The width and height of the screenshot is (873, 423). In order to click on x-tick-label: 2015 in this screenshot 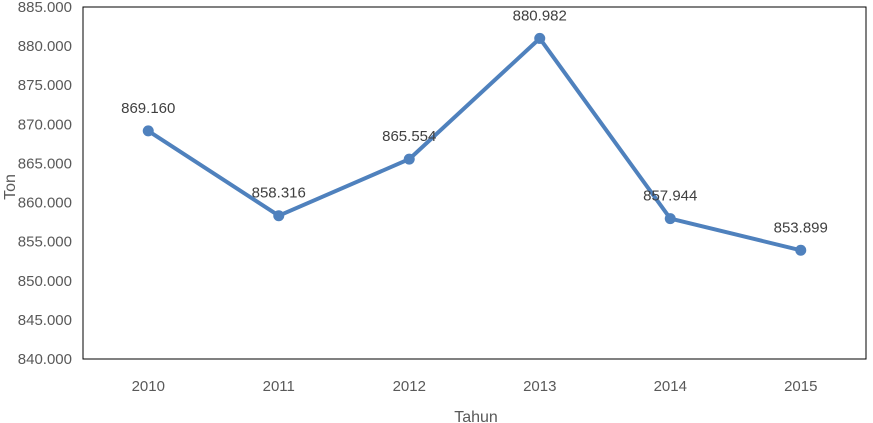, I will do `click(800, 386)`.